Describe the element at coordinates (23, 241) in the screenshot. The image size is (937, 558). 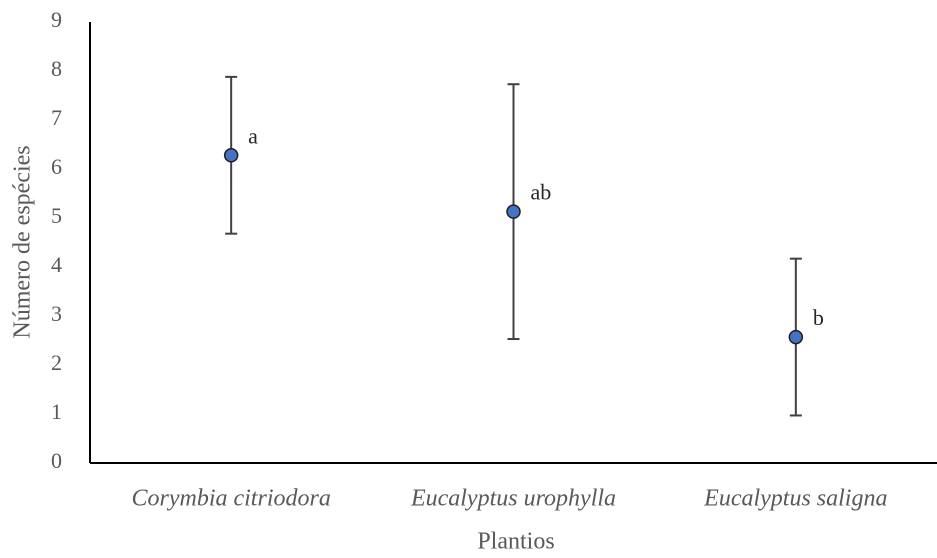
I see `y-axis-label: Número de espécies` at that location.